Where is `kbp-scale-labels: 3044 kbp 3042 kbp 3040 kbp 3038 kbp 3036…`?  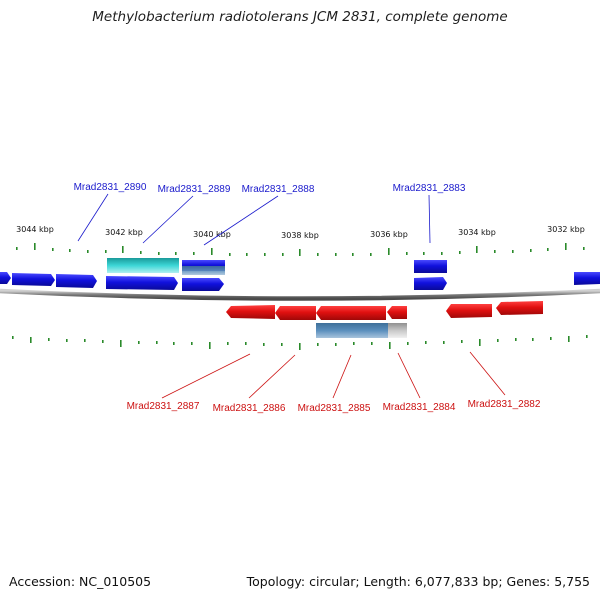
kbp-scale-labels: 3044 kbp 3042 kbp 3040 kbp 3038 kbp 3036… is located at coordinates (300, 232).